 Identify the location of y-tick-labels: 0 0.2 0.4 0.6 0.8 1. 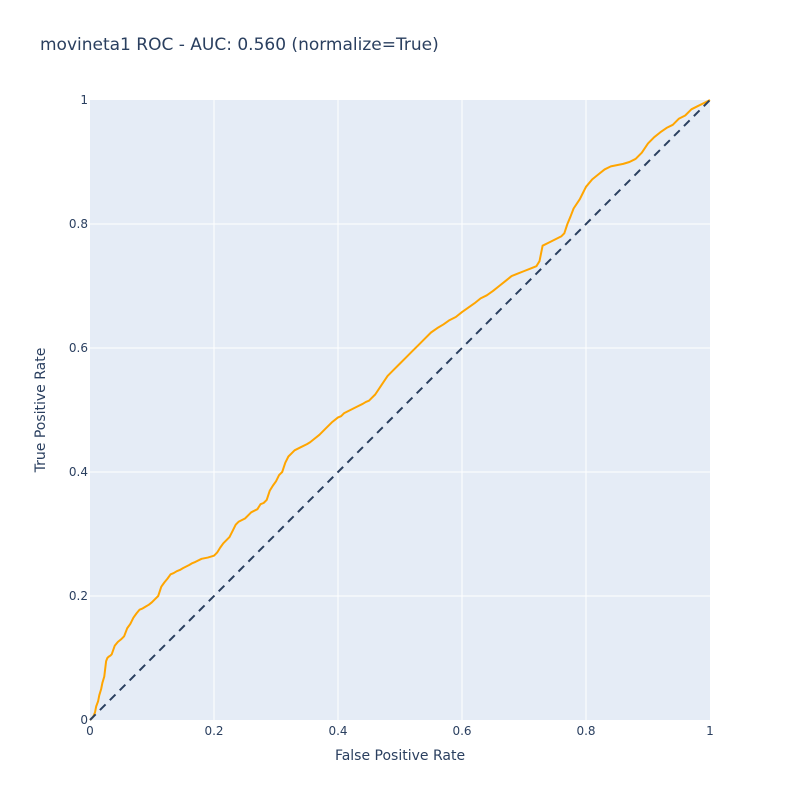
(78, 410).